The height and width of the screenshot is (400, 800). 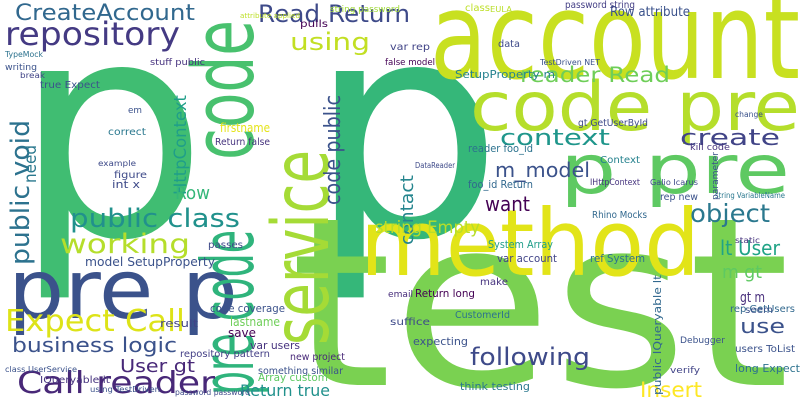 What do you see at coordinates (657, 334) in the screenshot?
I see `word: public IQueryable lt` at bounding box center [657, 334].